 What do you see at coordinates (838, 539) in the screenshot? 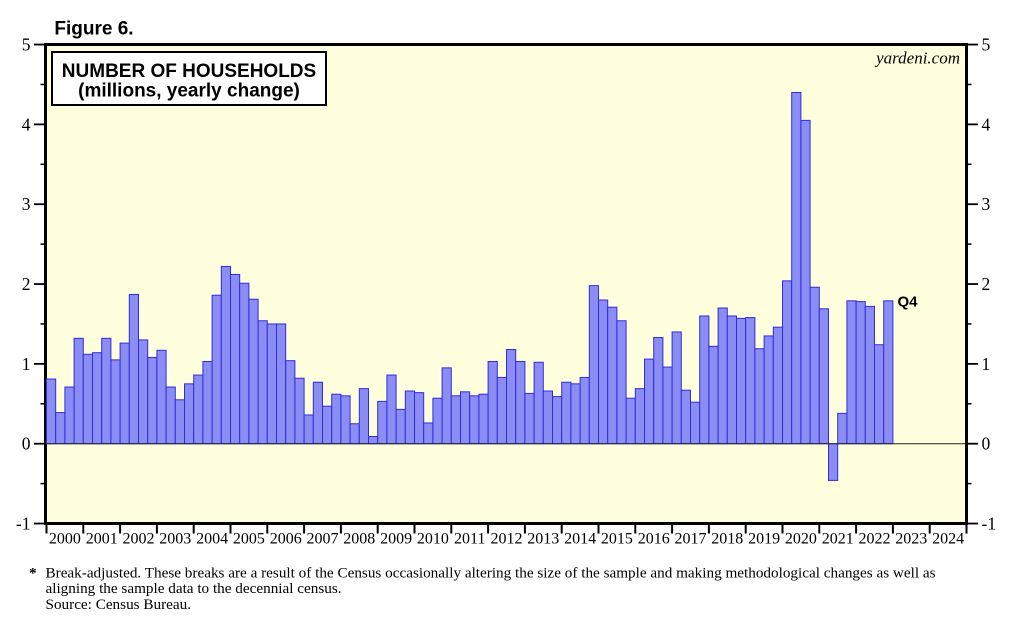
I see `svg-text: 2021` at bounding box center [838, 539].